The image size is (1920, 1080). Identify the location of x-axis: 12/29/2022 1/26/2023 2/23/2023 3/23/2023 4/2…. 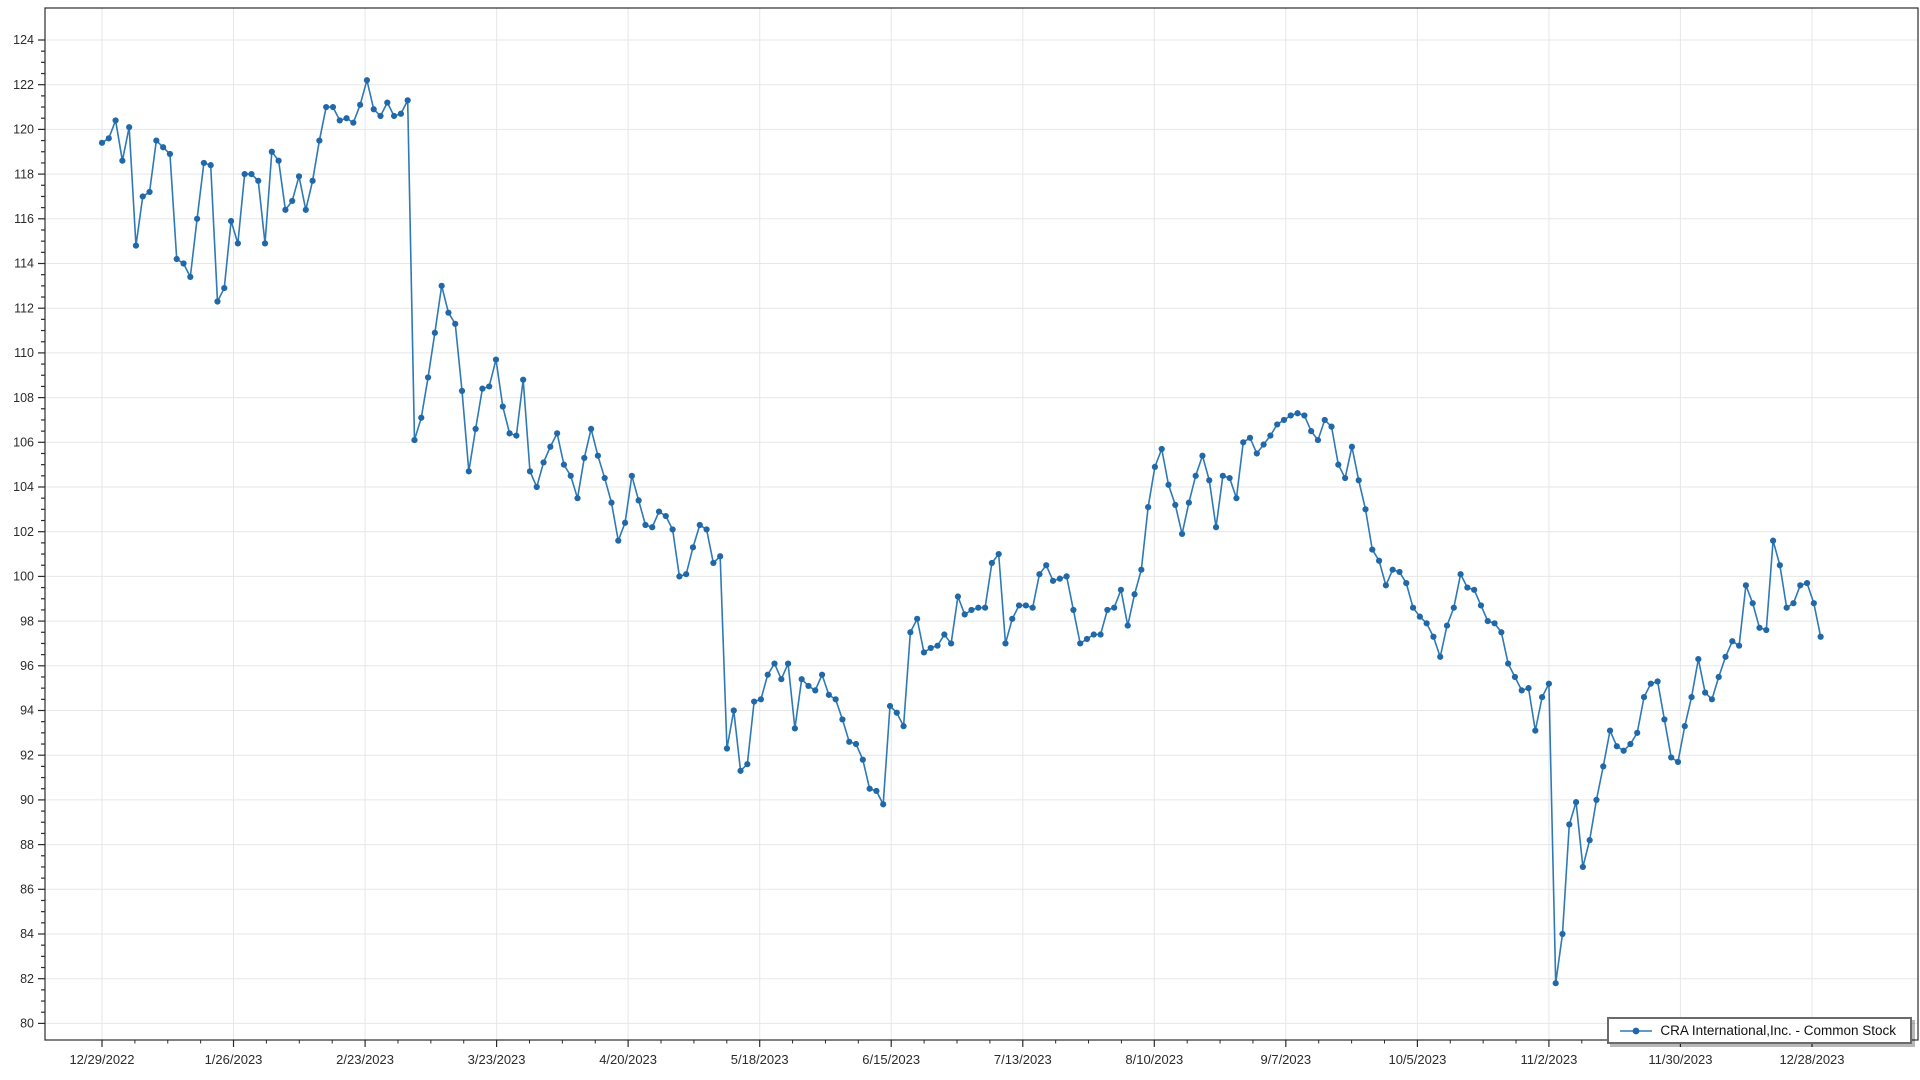
(957, 1053).